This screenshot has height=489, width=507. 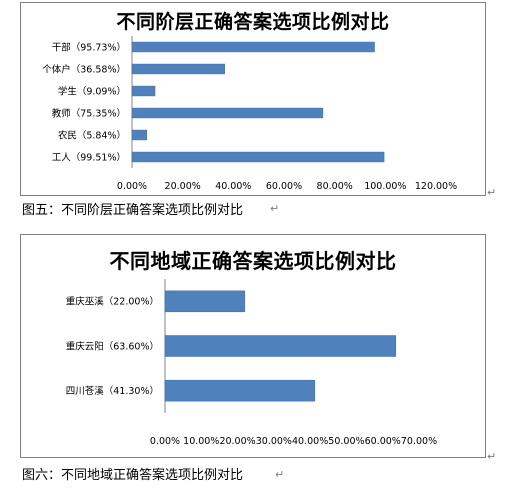 What do you see at coordinates (112, 302) in the screenshot?
I see `category-label: 重庆巫溪（22.00%）` at bounding box center [112, 302].